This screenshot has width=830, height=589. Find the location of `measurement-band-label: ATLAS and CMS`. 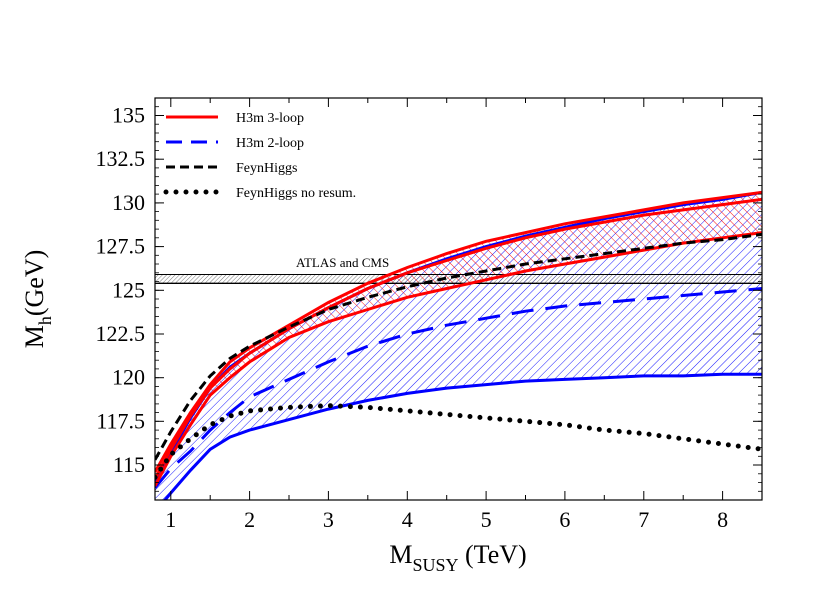

measurement-band-label: ATLAS and CMS is located at coordinates (342, 262).